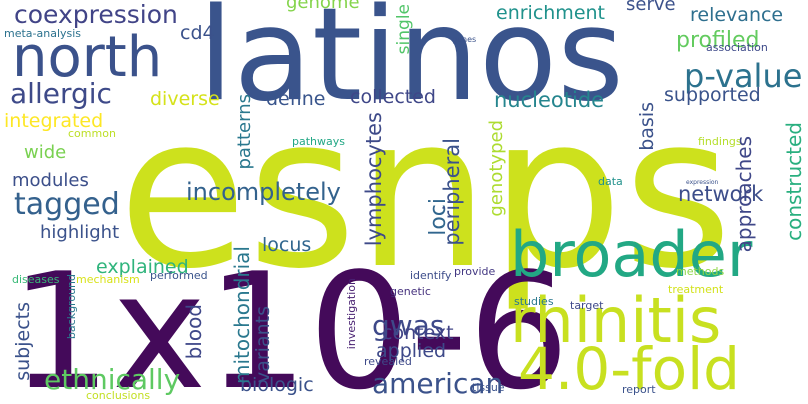 This screenshot has width=808, height=404. Describe the element at coordinates (118, 395) in the screenshot. I see `word-conclusions: conclusions` at that location.